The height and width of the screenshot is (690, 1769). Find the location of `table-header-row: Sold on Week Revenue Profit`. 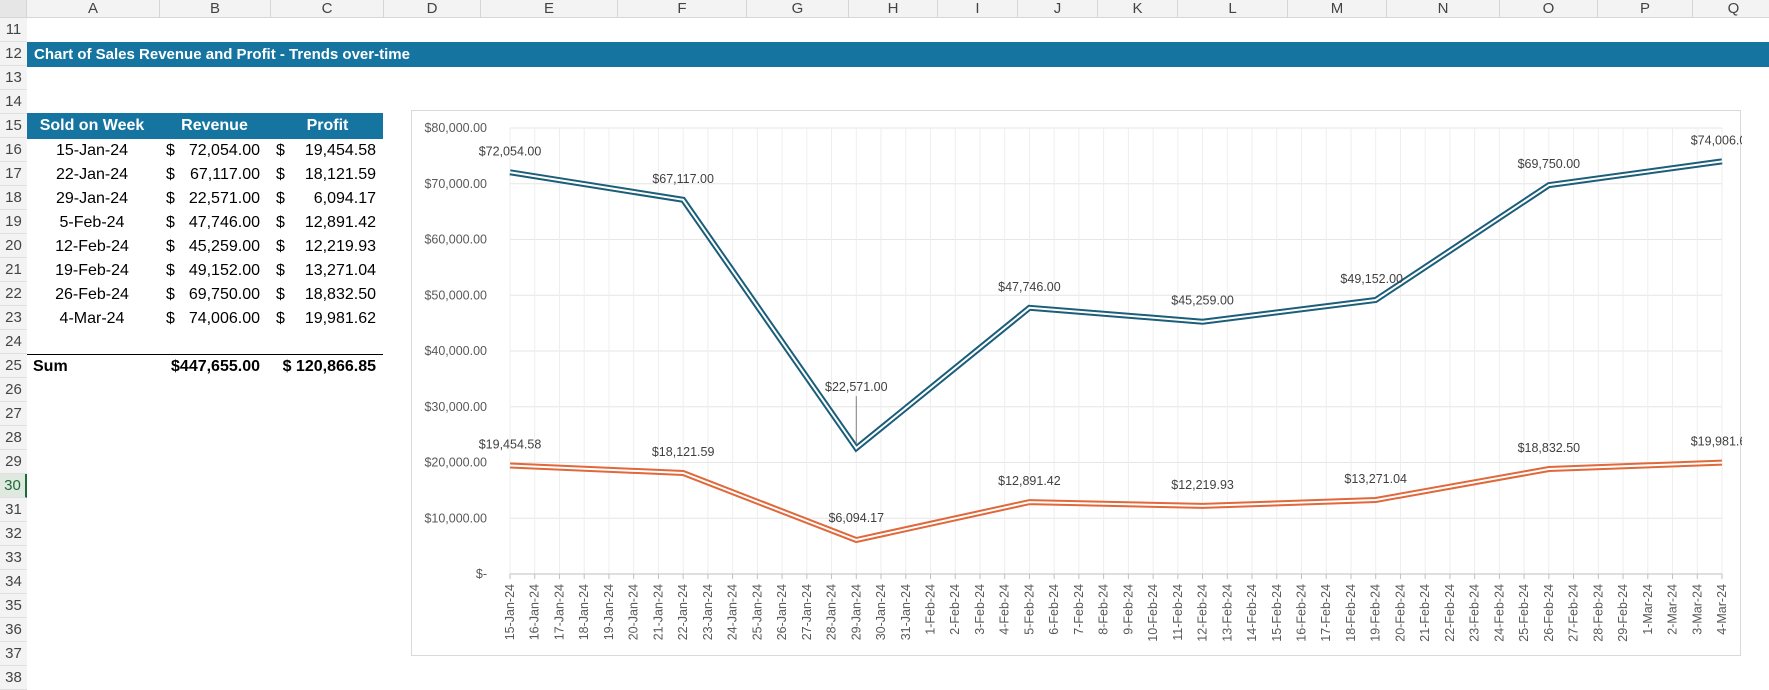

table-header-row: Sold on Week Revenue Profit is located at coordinates (205, 126).